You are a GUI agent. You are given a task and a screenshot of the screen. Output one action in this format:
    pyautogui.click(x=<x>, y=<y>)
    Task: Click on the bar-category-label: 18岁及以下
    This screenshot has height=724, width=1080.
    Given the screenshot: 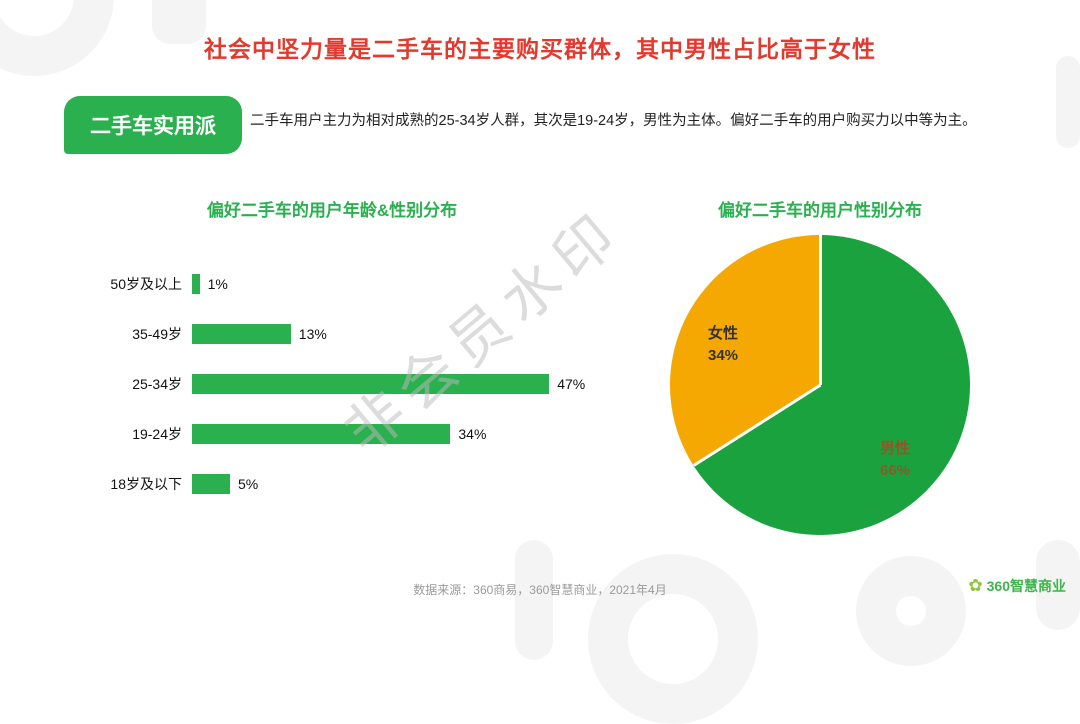 What is the action you would take?
    pyautogui.click(x=146, y=484)
    